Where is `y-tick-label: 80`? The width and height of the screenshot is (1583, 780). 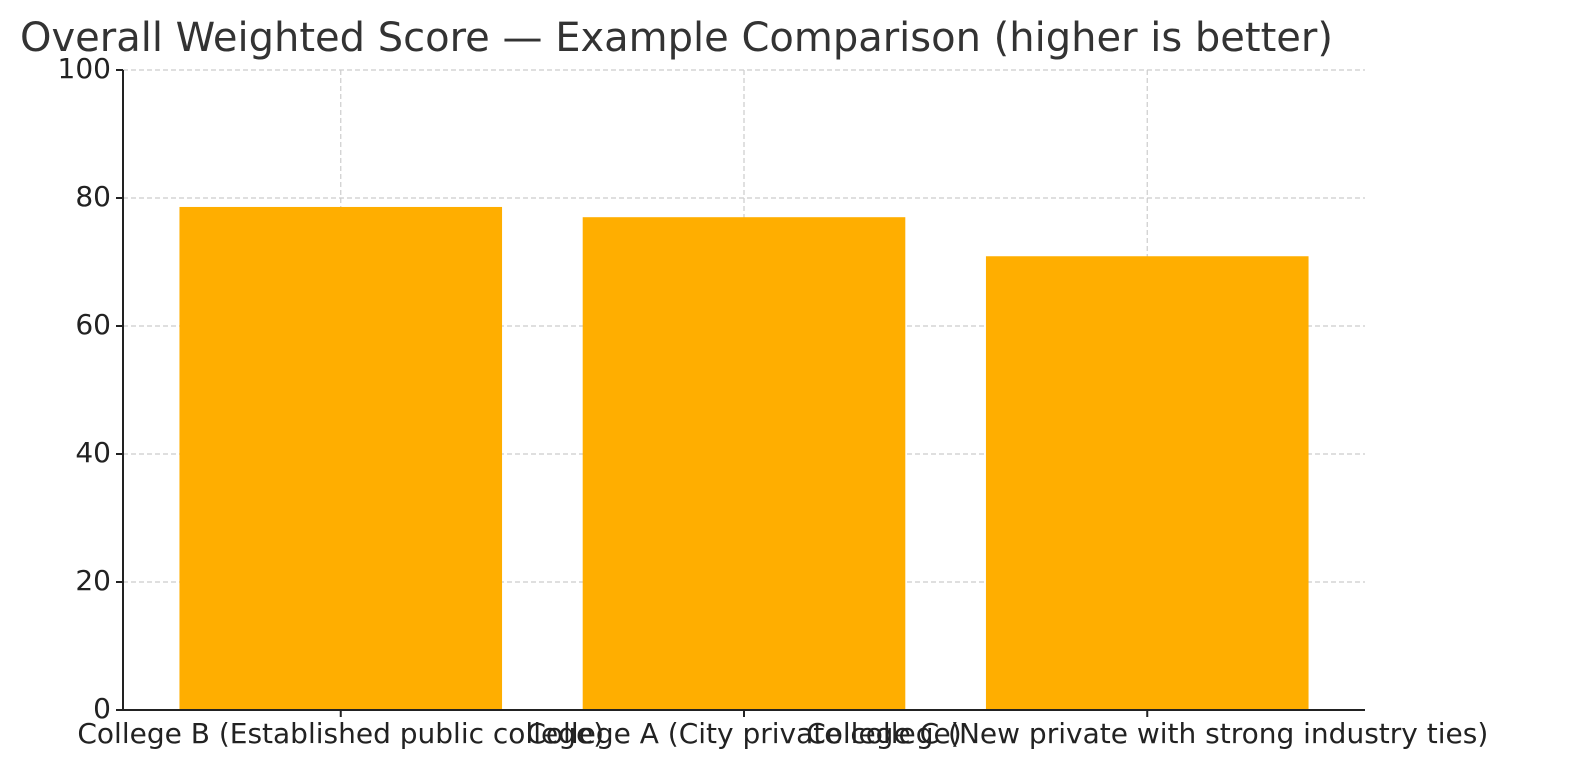
y-tick-label: 80 is located at coordinates (93, 196).